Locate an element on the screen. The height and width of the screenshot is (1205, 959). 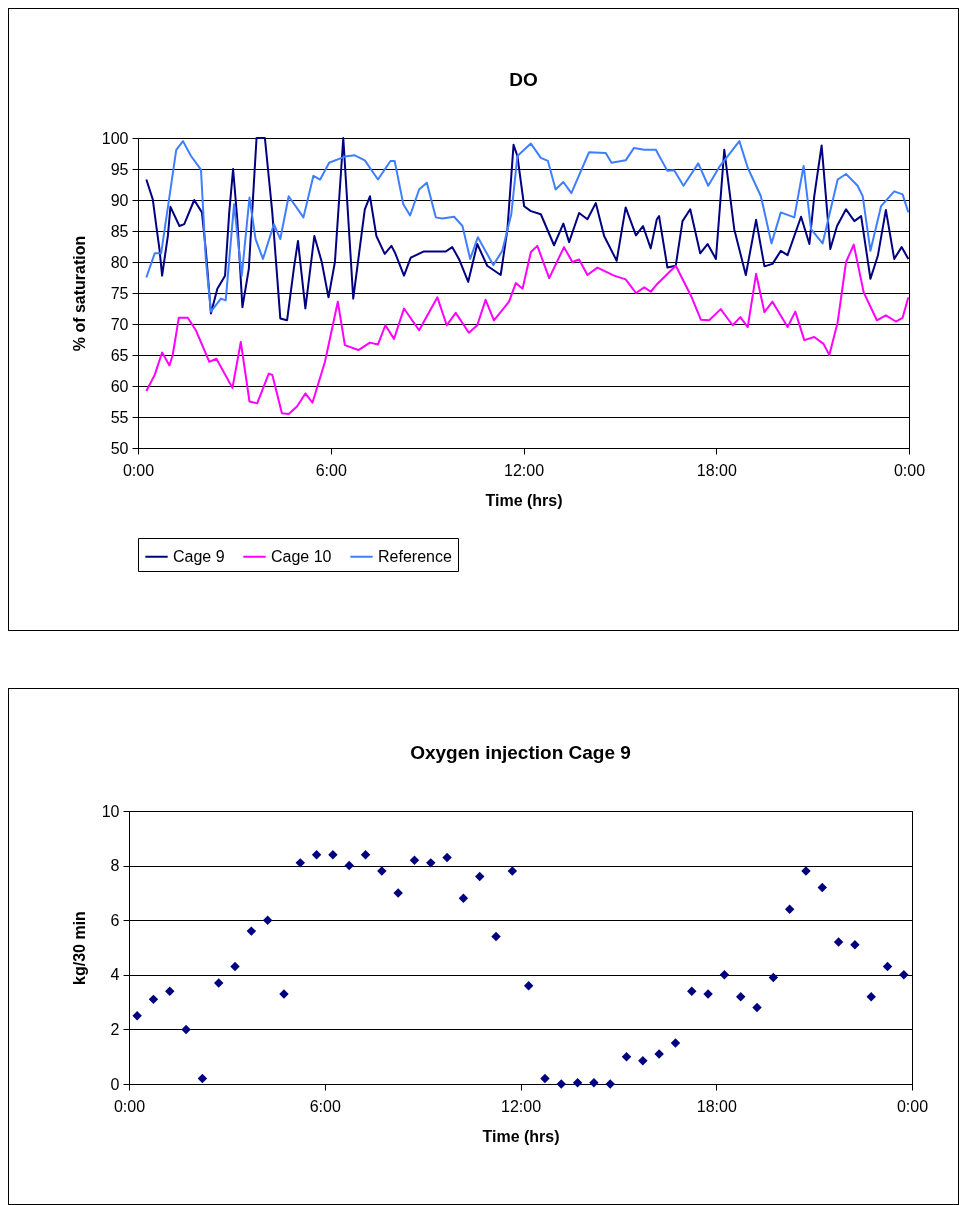
y-tick-label: 100 is located at coordinates (115, 138).